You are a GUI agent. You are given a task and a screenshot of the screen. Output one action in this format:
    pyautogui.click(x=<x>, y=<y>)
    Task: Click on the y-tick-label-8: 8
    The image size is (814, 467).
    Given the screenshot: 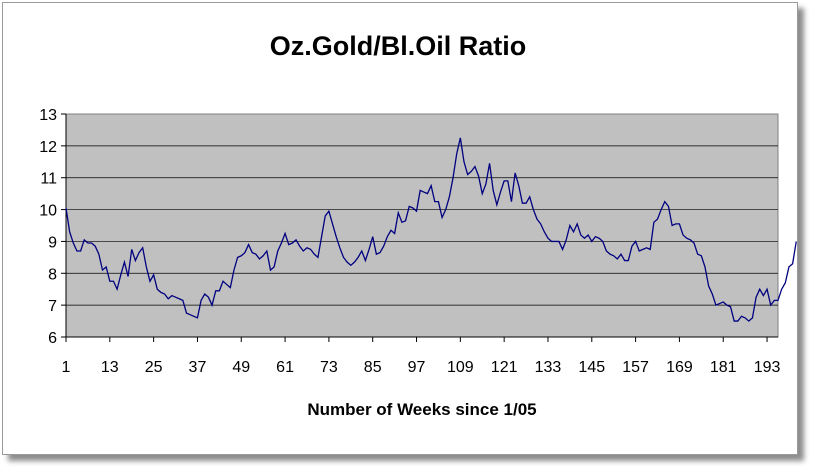 What is the action you would take?
    pyautogui.click(x=52, y=274)
    